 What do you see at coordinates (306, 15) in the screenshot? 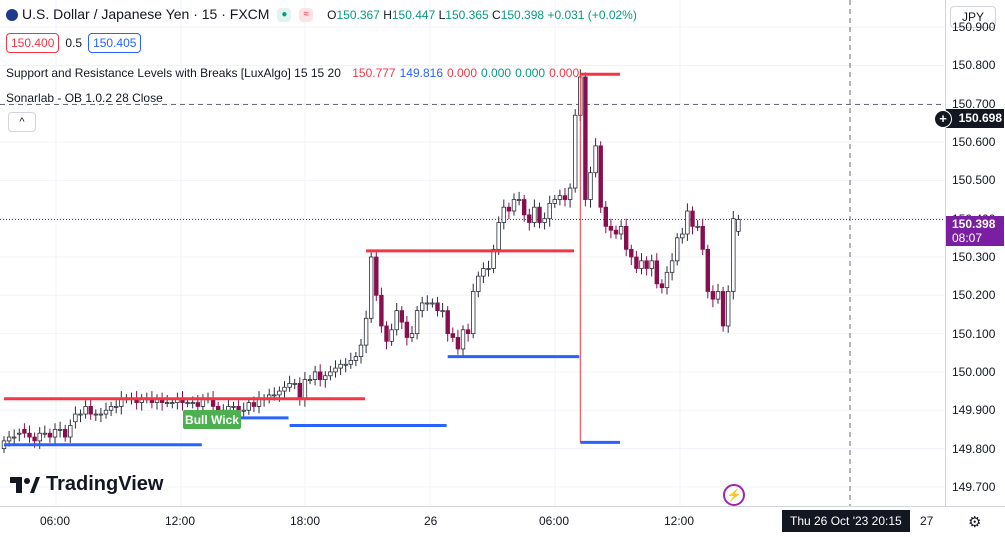
I see `delay-icon: ≈` at bounding box center [306, 15].